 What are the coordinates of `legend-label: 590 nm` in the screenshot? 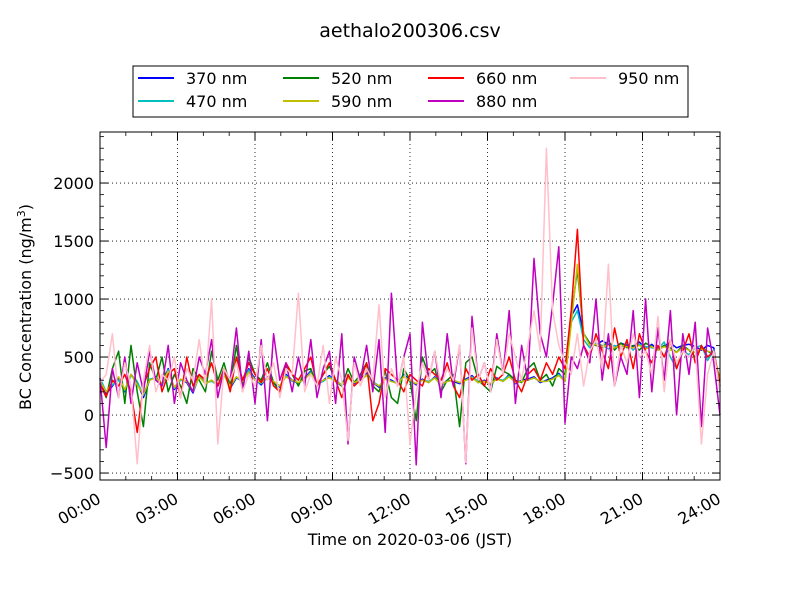 It's located at (361, 101).